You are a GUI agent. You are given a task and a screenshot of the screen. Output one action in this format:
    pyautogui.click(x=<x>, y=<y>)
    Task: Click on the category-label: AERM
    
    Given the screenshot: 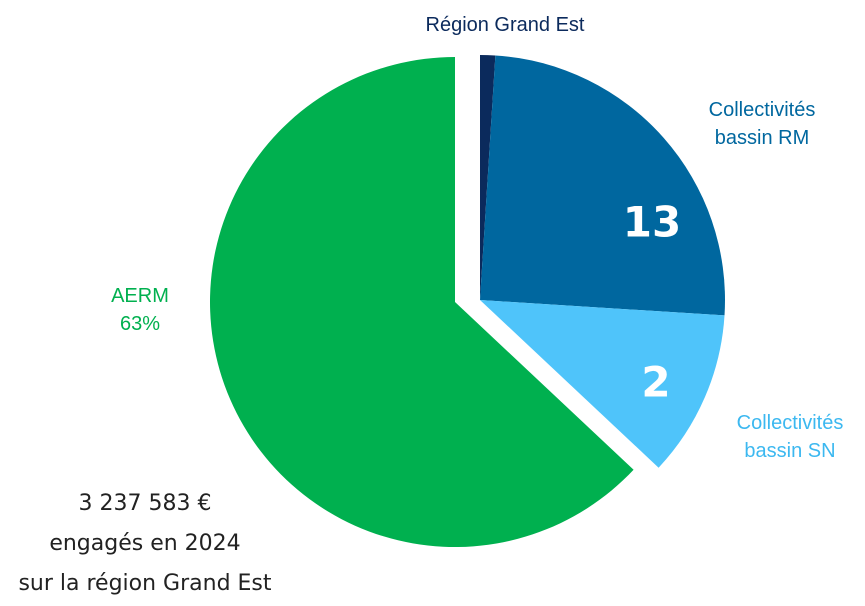 What is the action you would take?
    pyautogui.click(x=140, y=296)
    